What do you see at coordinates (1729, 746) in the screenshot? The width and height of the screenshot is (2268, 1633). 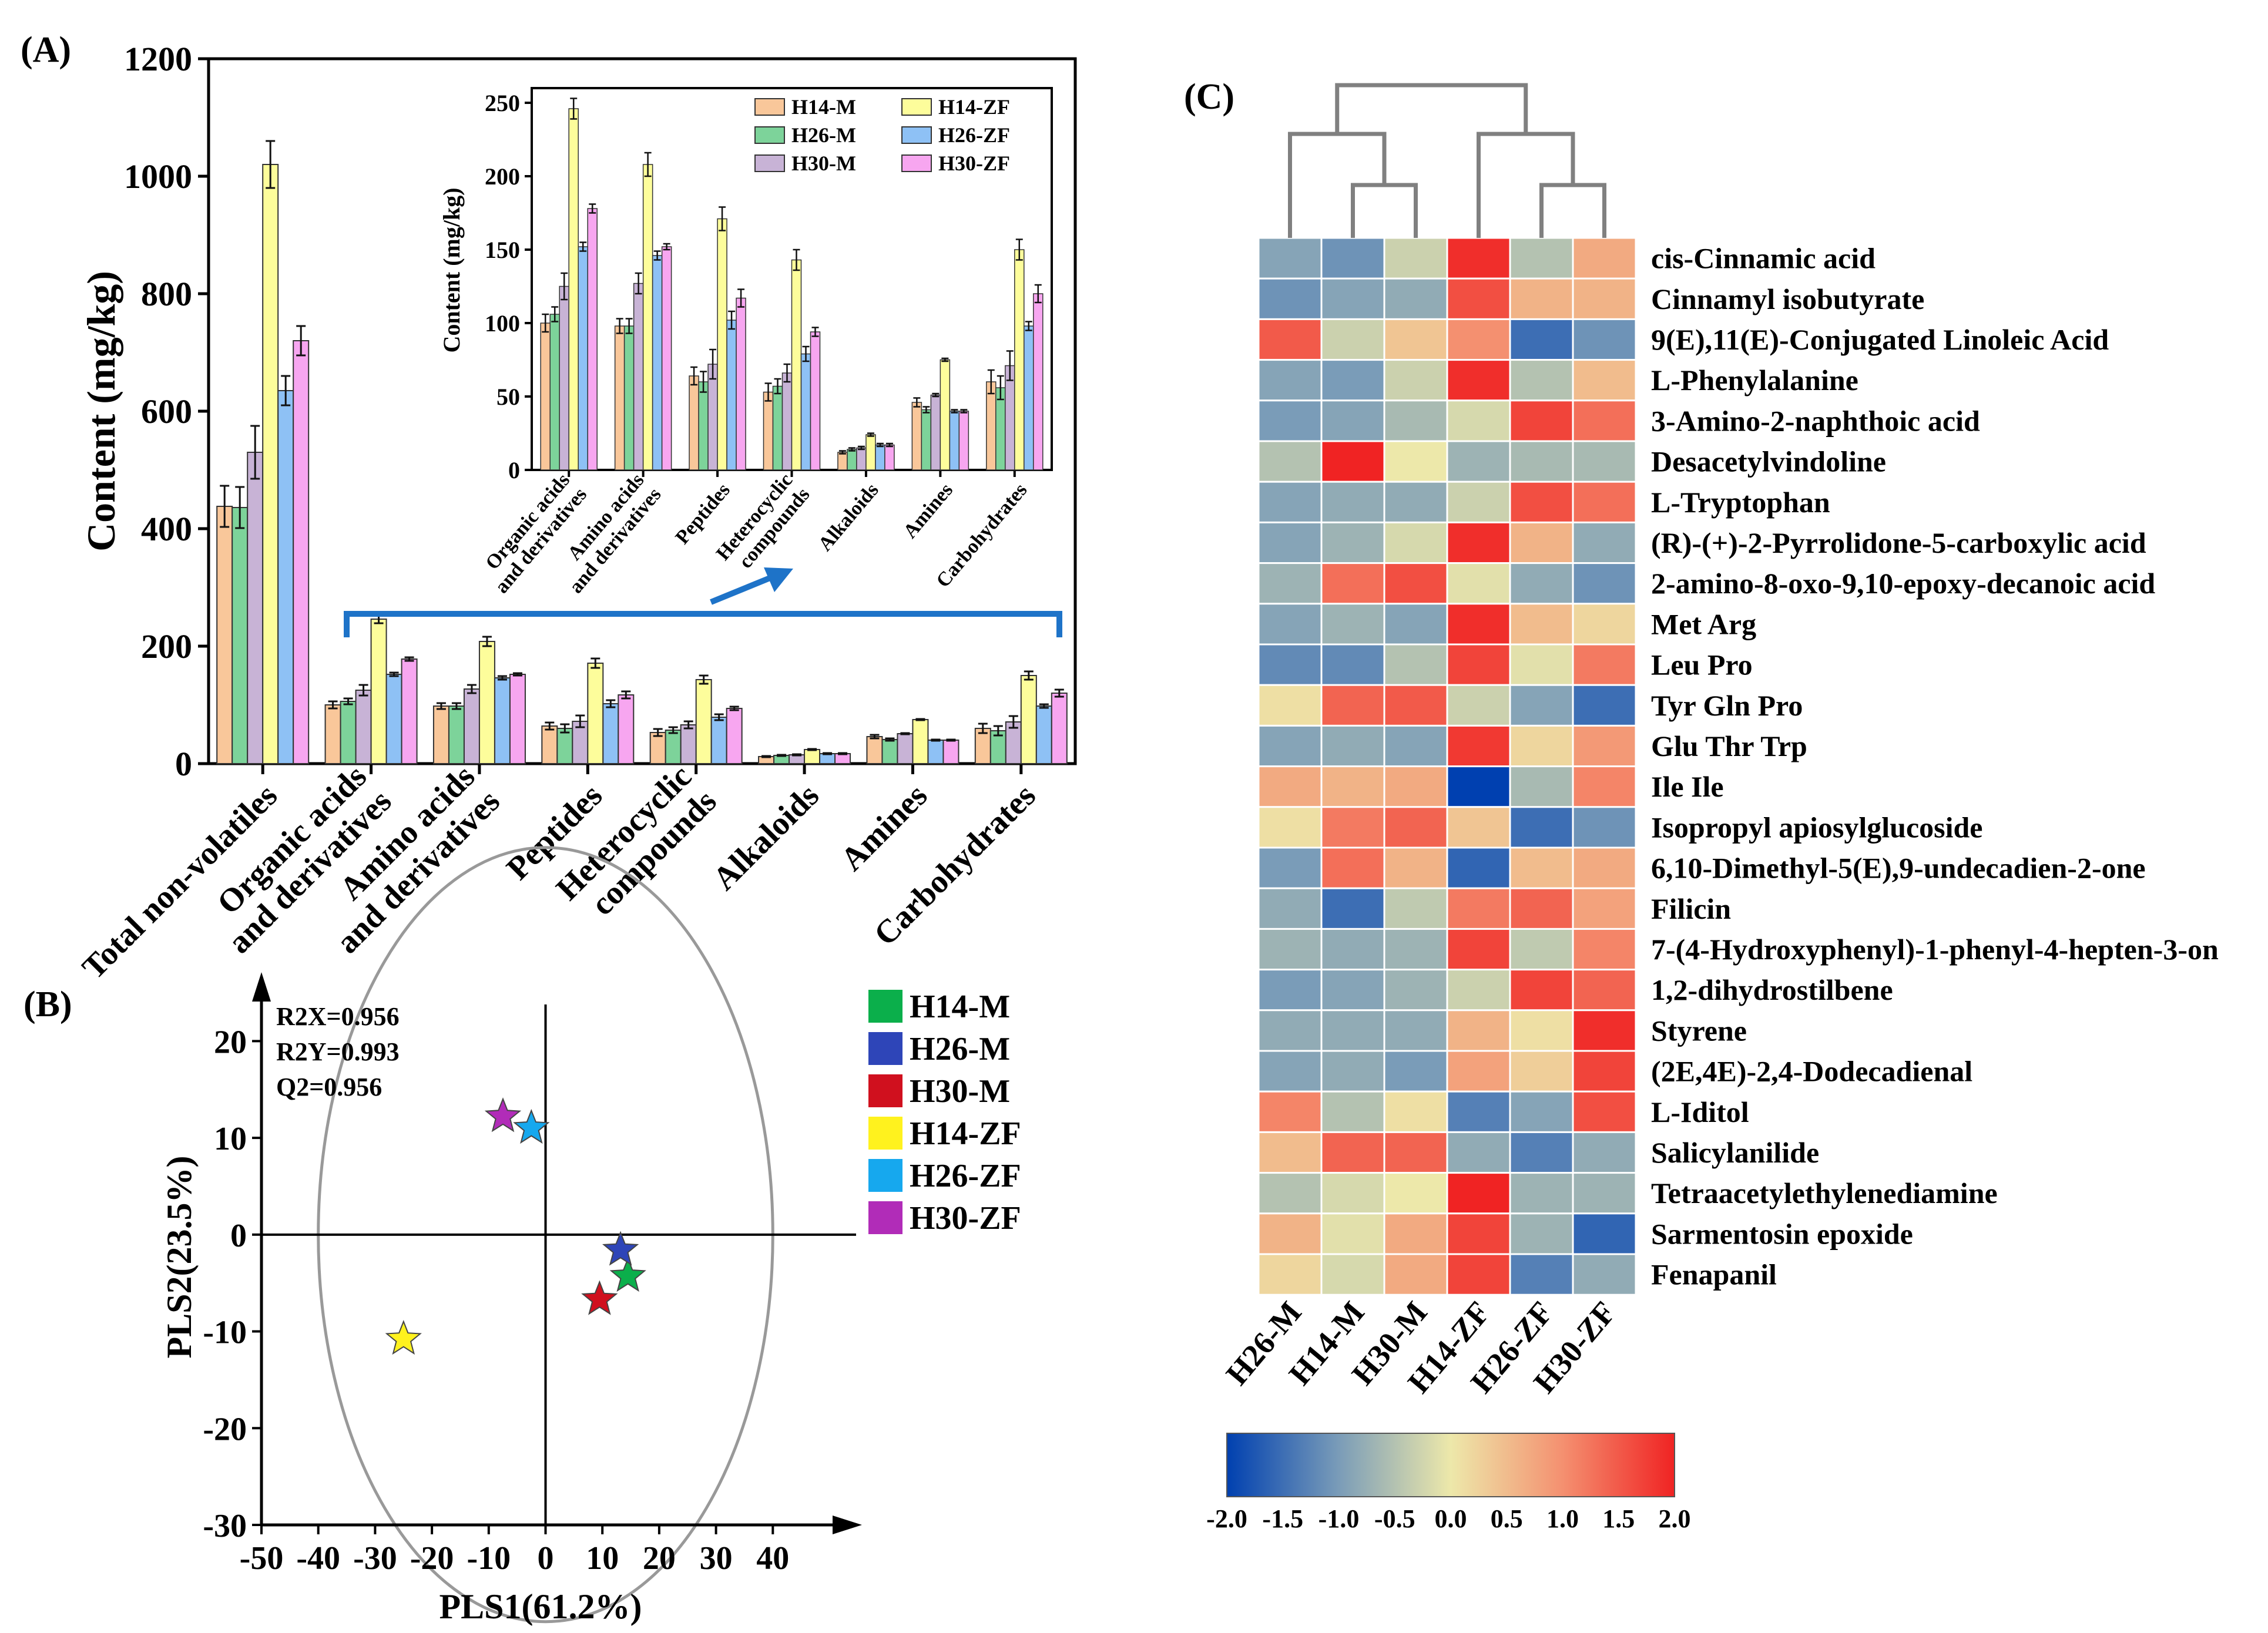 I see `row-label: Glu Thr Trp` at bounding box center [1729, 746].